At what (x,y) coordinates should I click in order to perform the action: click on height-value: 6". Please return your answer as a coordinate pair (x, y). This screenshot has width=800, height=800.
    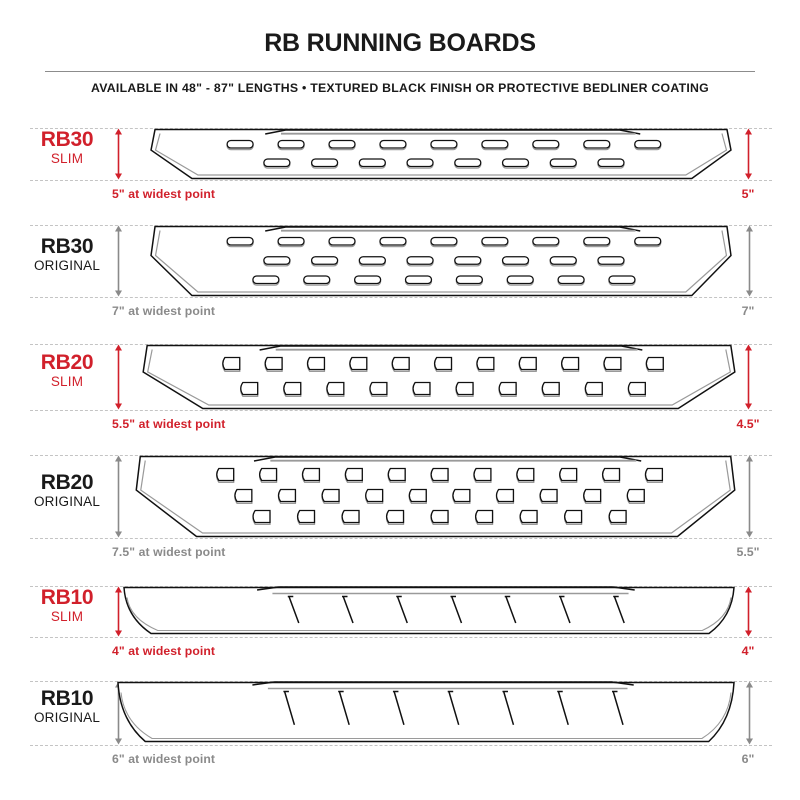
    Looking at the image, I should click on (748, 759).